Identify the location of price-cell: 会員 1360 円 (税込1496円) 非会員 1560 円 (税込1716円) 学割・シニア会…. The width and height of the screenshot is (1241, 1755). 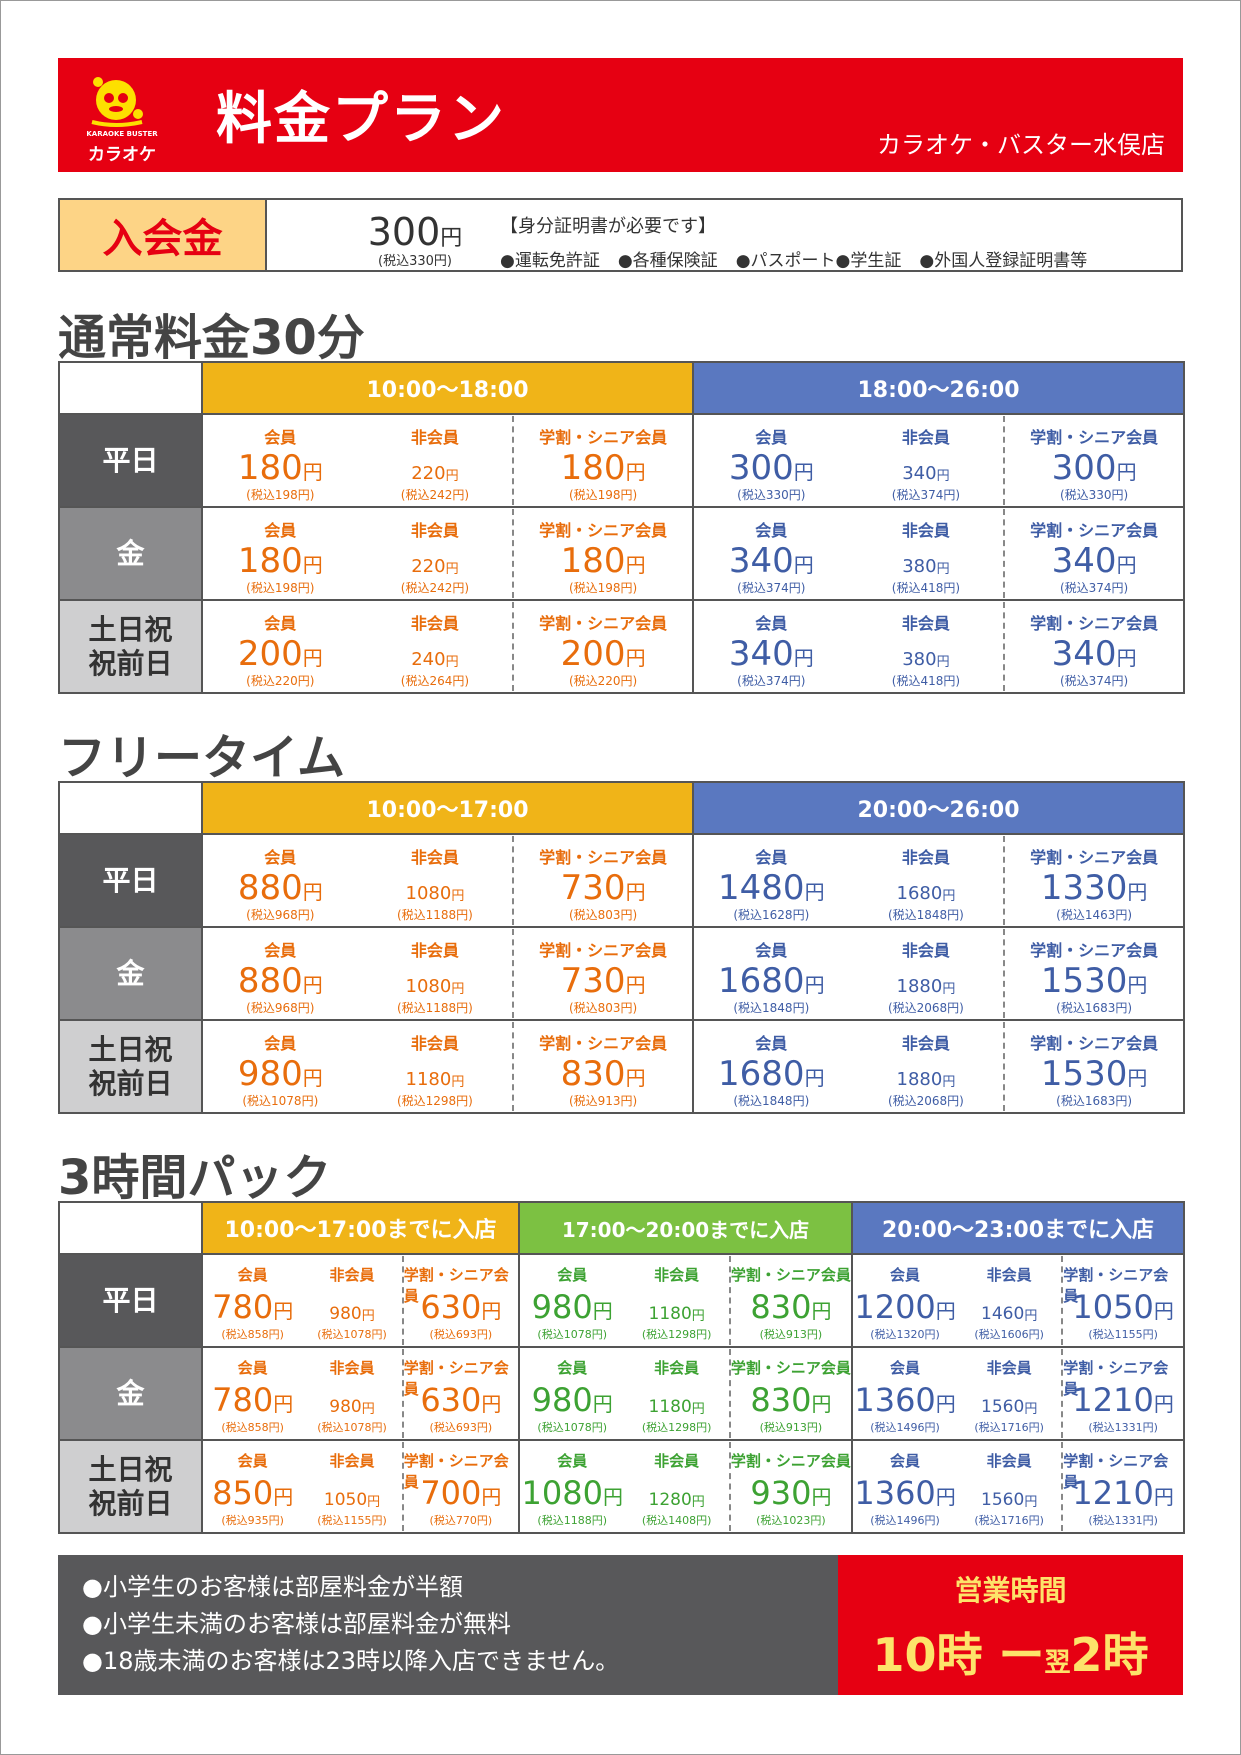
(1018, 1393).